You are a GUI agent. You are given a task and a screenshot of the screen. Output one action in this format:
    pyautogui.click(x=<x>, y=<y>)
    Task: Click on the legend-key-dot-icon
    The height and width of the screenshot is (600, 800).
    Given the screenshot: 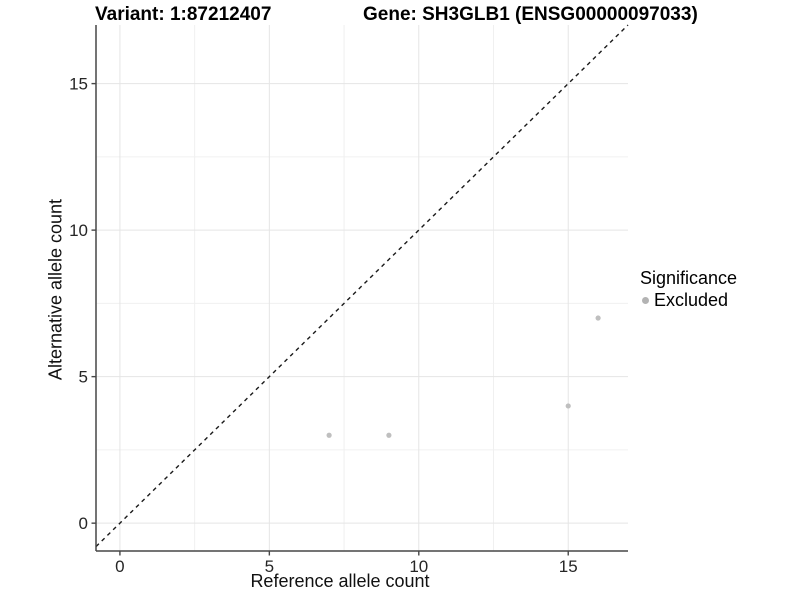 What is the action you would take?
    pyautogui.click(x=645, y=300)
    